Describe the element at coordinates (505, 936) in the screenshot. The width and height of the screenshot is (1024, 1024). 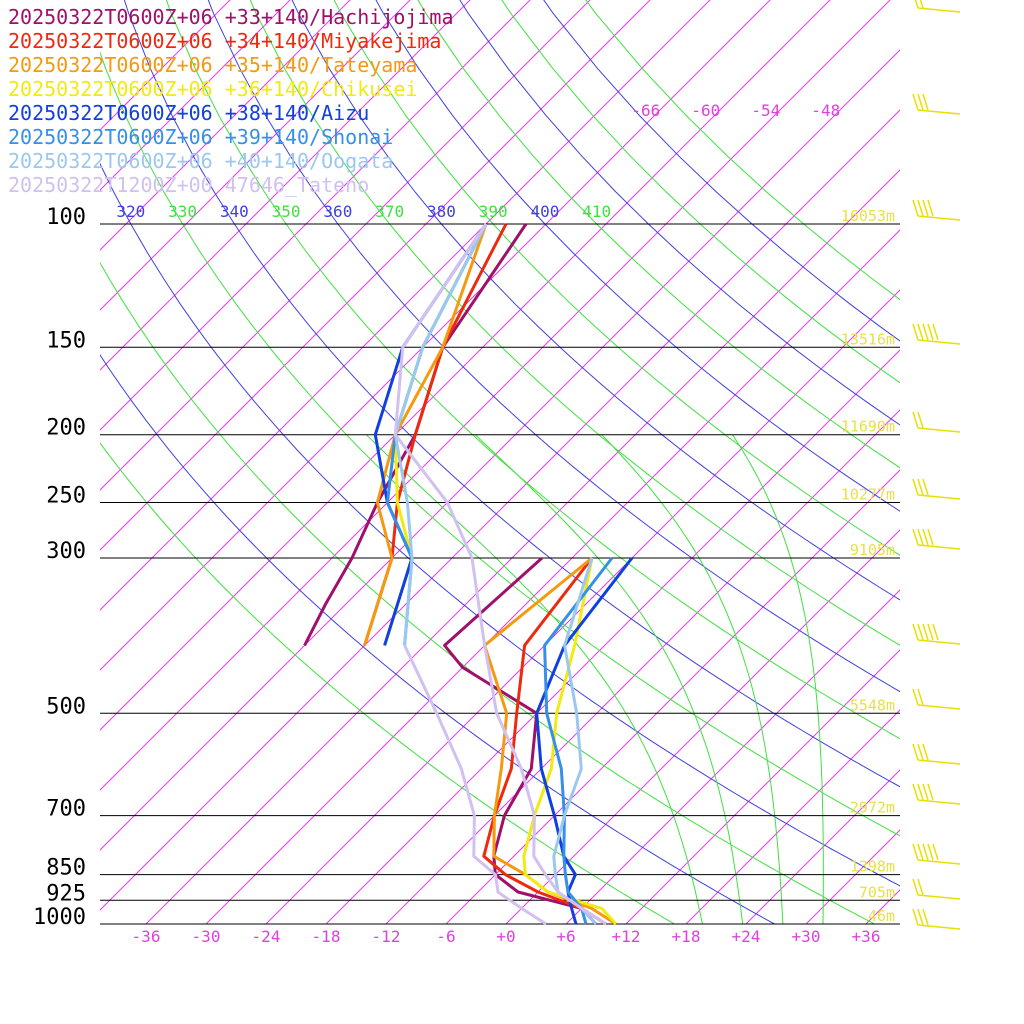
I see `x-tick-label: +0` at that location.